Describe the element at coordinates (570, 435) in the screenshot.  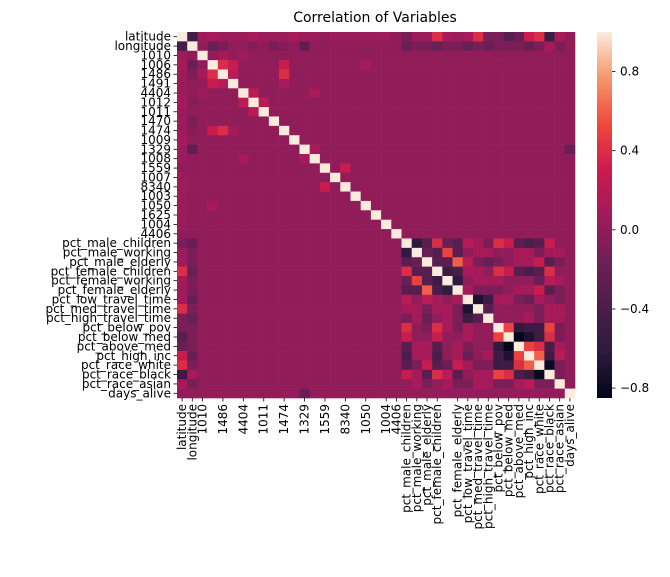
I see `x-tick-label: days_alive` at that location.